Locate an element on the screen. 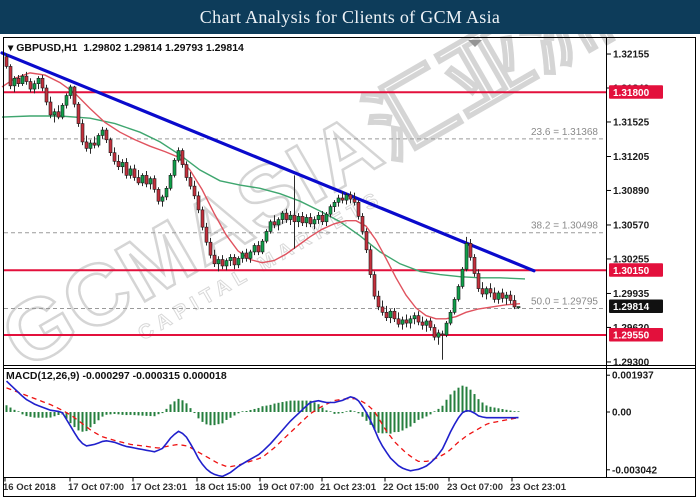  pane-separator is located at coordinates (349, 367).